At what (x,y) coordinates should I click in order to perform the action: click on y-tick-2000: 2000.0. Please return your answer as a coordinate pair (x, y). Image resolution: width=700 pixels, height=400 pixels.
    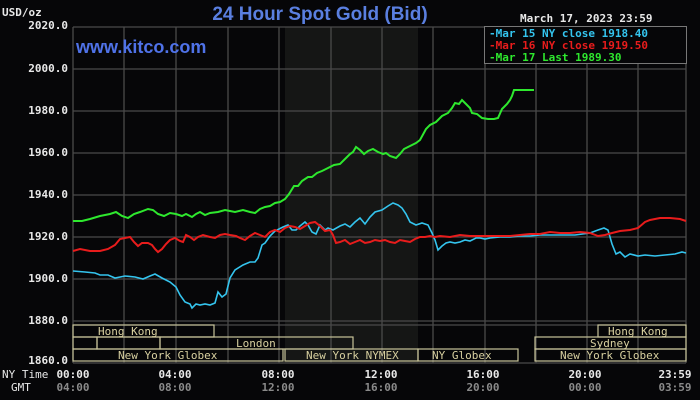
    Looking at the image, I should click on (48, 68).